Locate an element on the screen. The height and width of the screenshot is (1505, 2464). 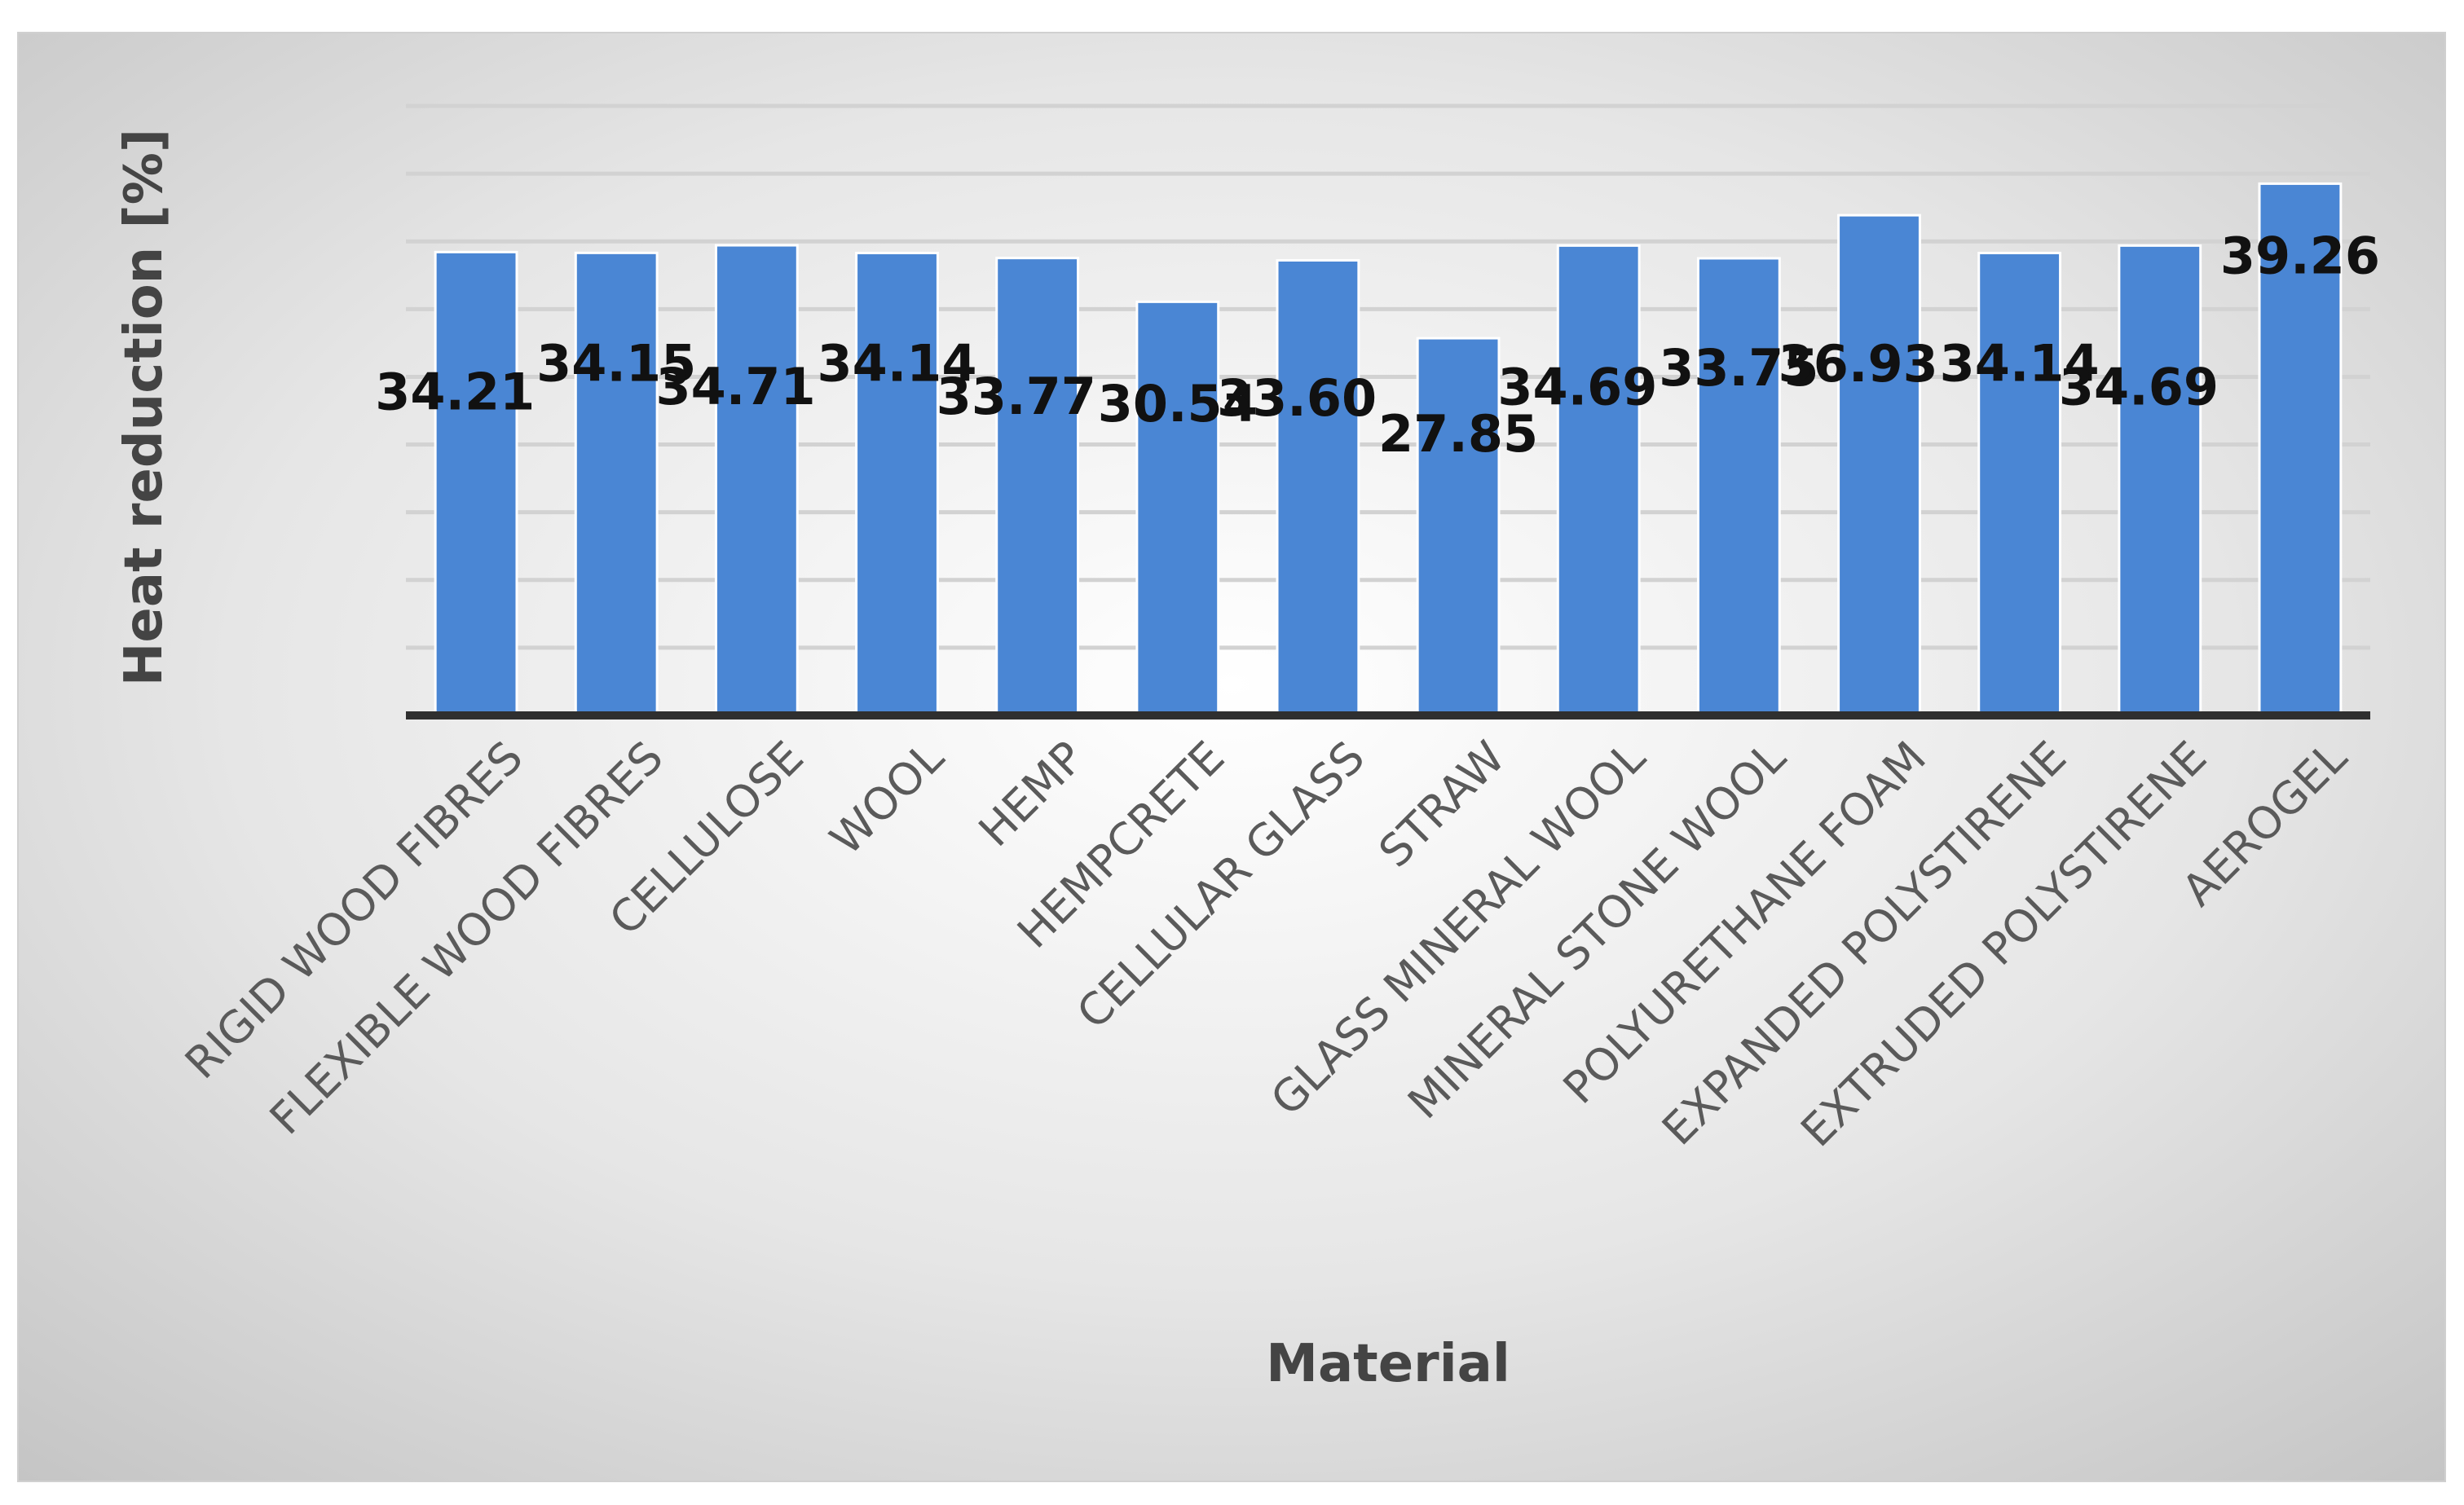
data-label: 34.21 is located at coordinates (455, 391).